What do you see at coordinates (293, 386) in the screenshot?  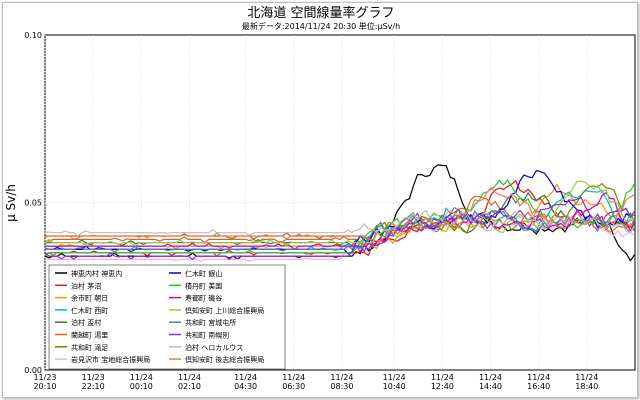 I see `x-tick-label-time: 06:30` at bounding box center [293, 386].